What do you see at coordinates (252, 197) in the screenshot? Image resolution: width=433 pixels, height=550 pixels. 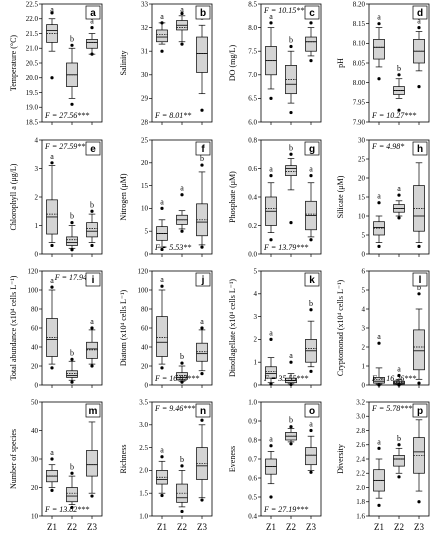 I see `y-tick-label: 0.4` at bounding box center [252, 197].